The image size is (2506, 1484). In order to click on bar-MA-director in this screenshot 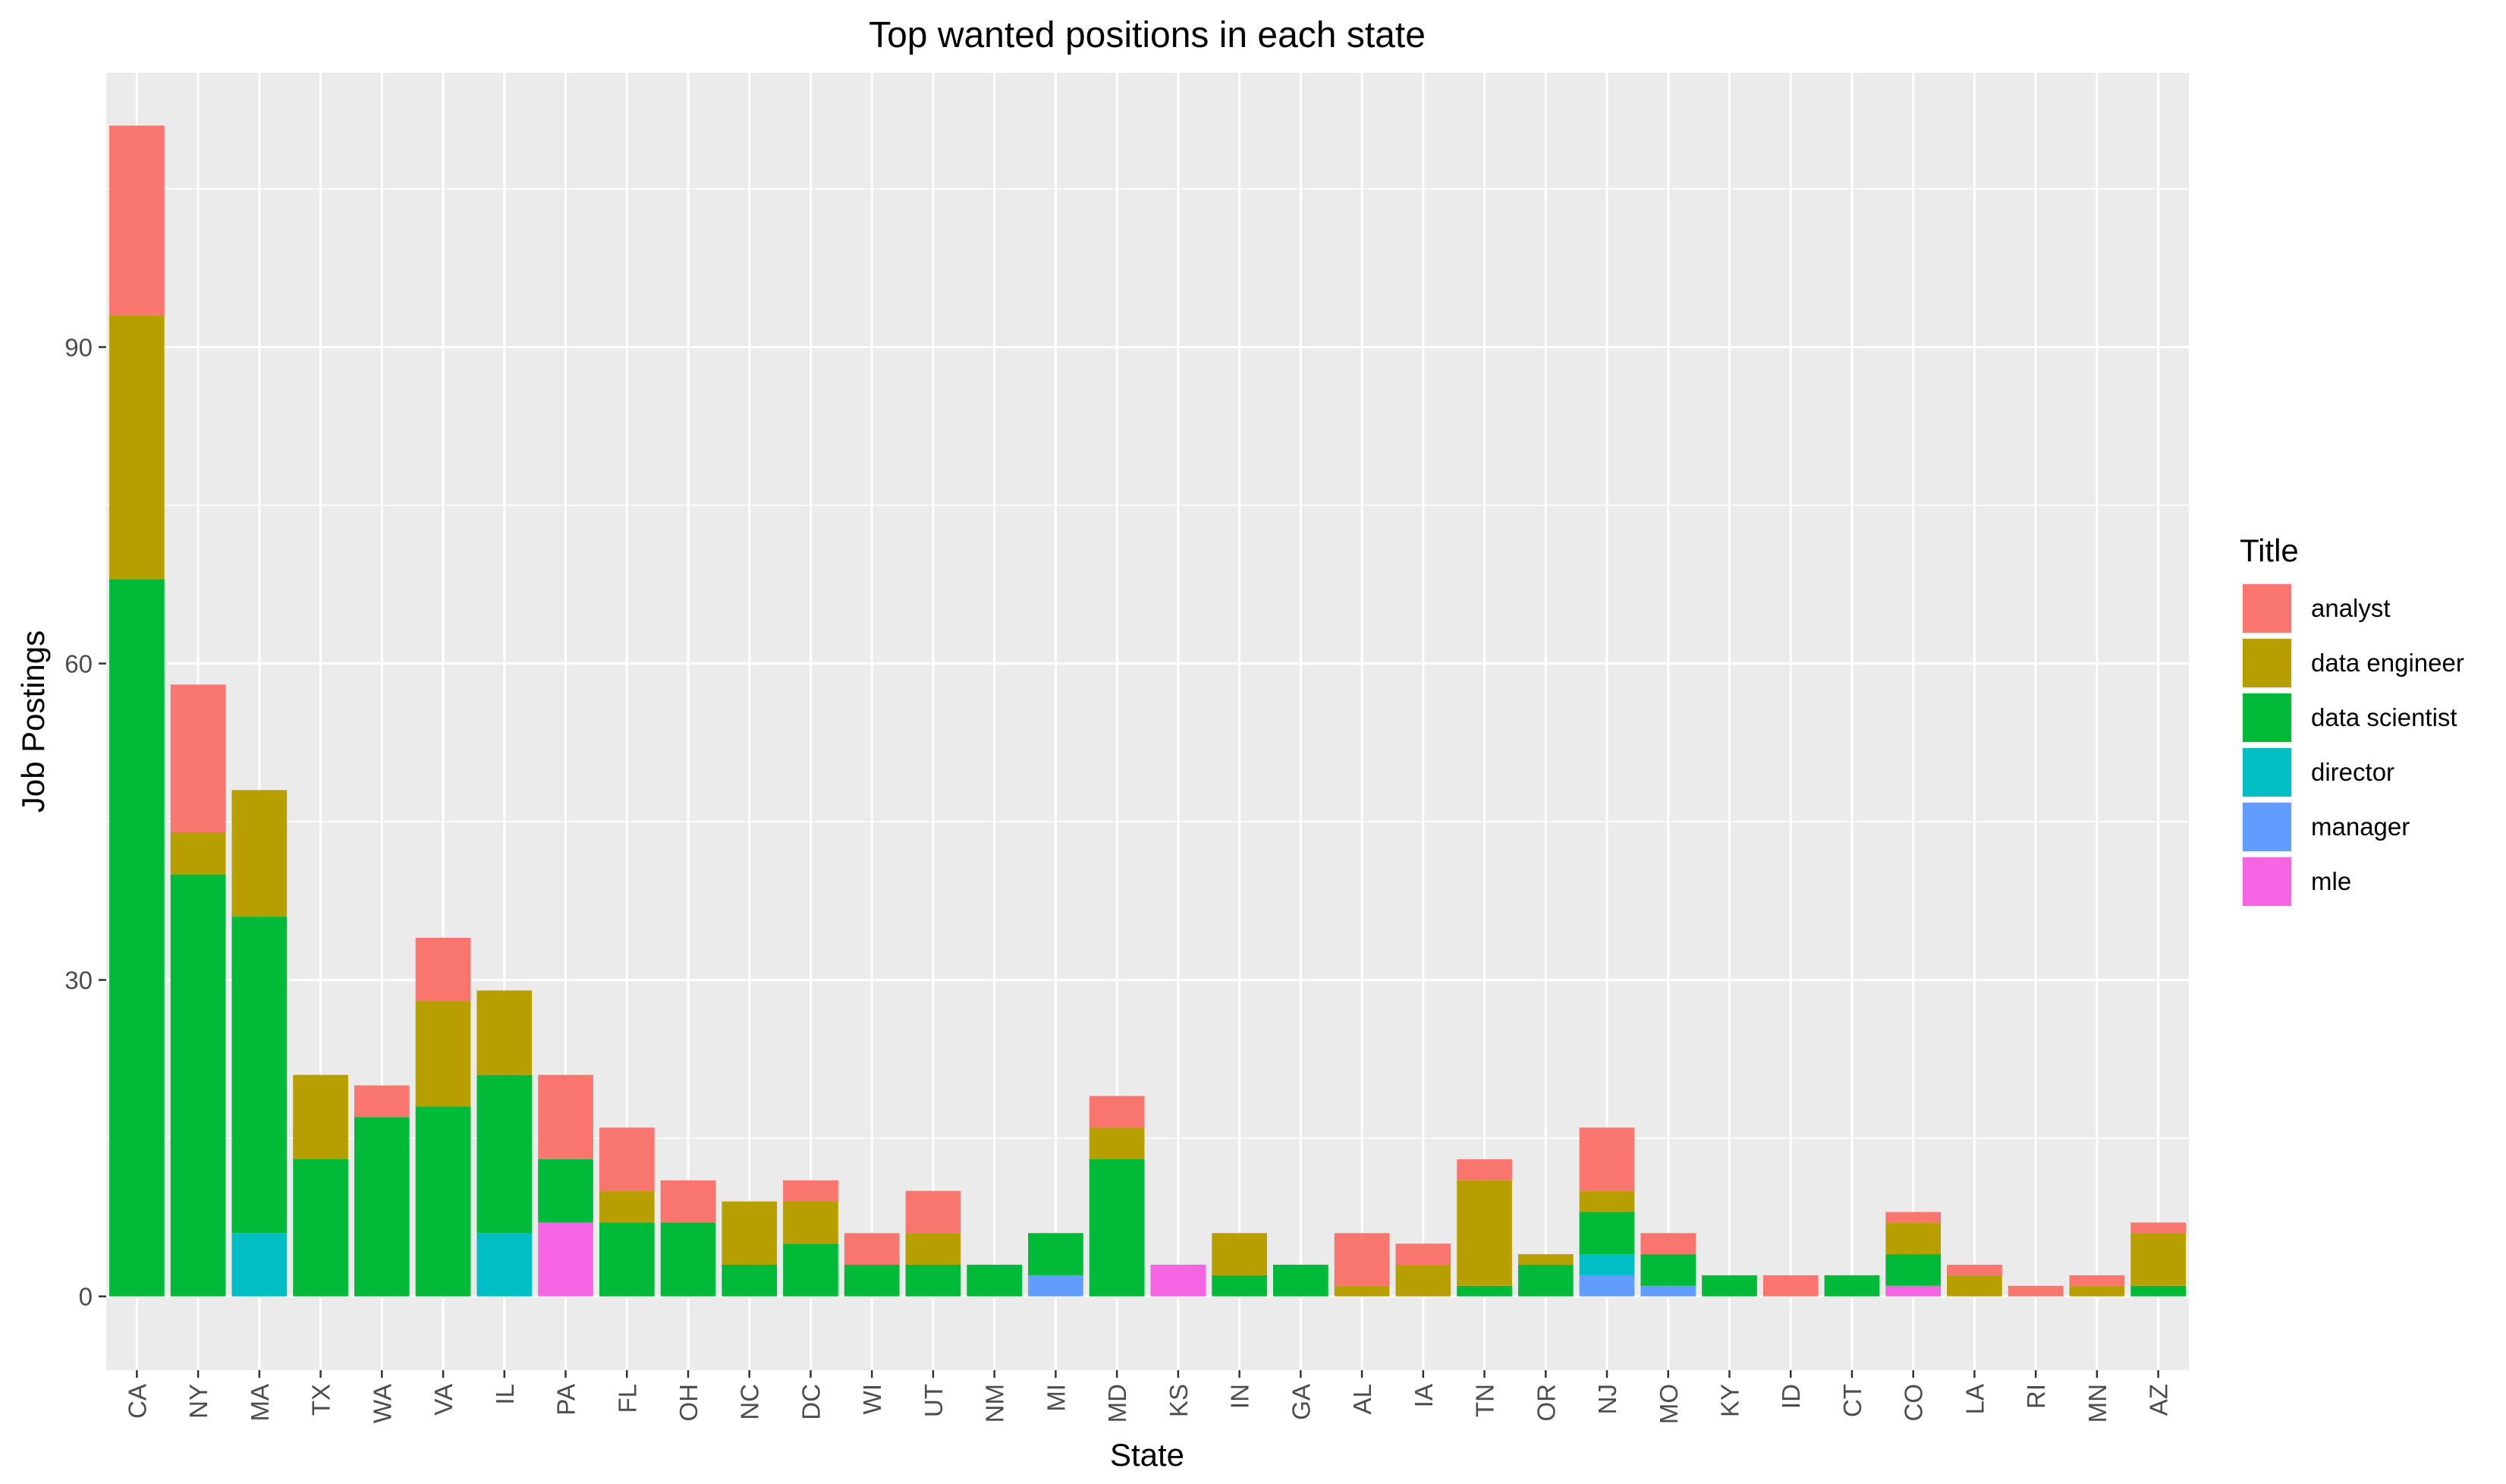, I will do `click(259, 1265)`.